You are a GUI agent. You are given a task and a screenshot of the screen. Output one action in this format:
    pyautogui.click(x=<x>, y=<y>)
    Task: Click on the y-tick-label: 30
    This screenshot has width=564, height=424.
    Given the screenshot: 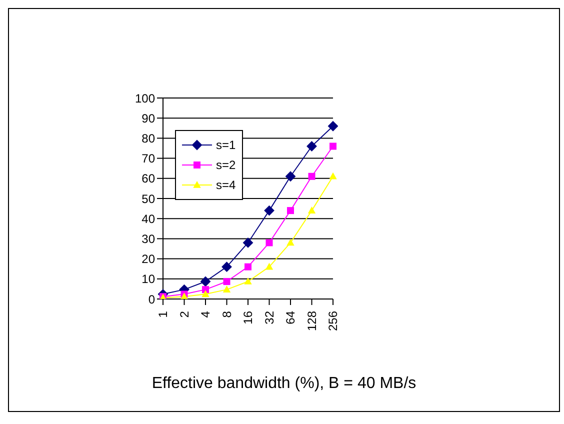 What is the action you would take?
    pyautogui.click(x=149, y=239)
    